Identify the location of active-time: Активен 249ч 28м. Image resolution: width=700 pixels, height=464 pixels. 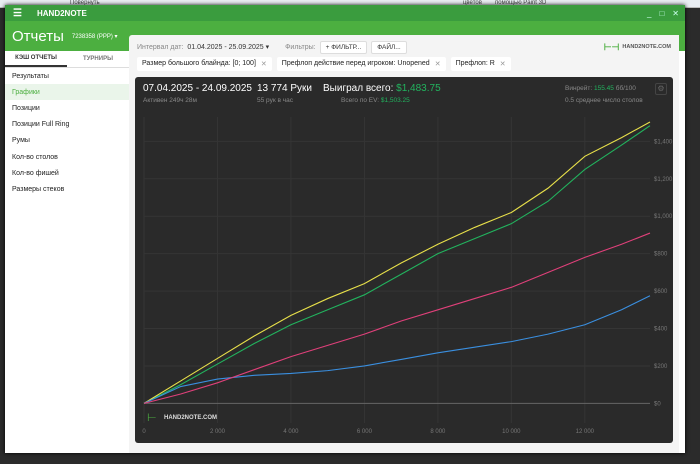
(170, 100).